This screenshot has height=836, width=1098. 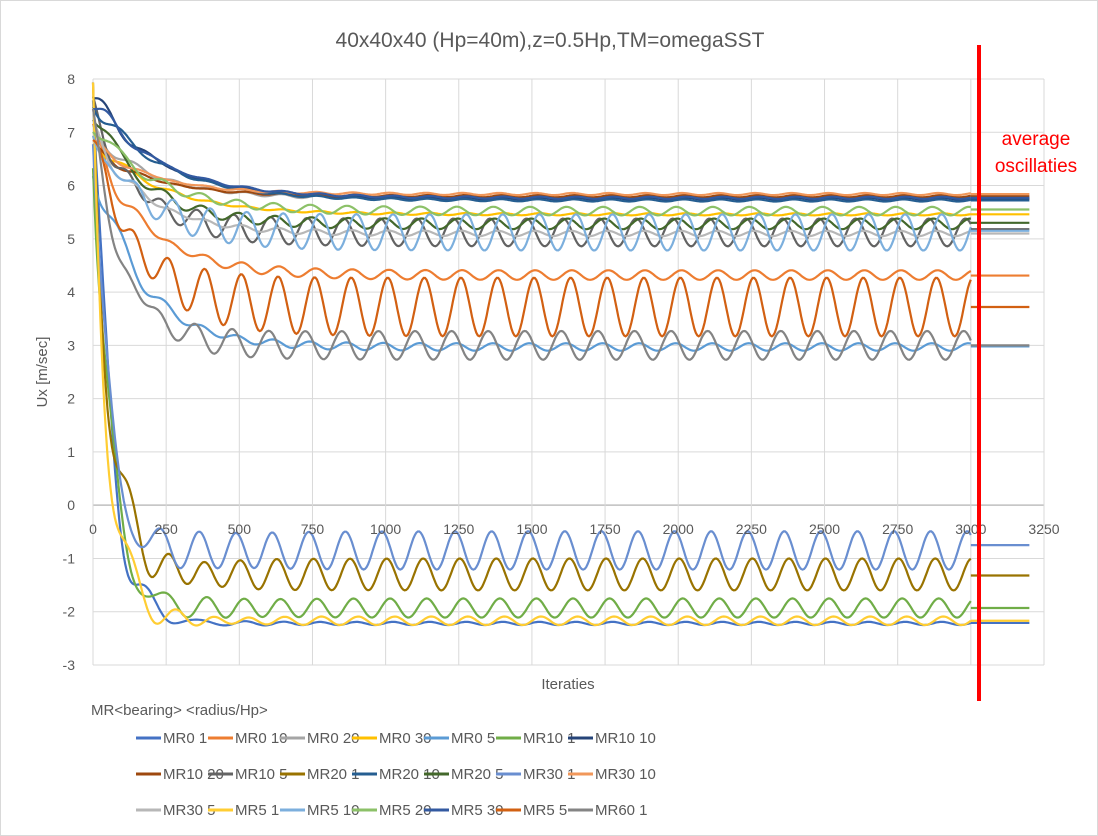 I want to click on legend-item-mr10-5: MR10 5, so click(x=248, y=774).